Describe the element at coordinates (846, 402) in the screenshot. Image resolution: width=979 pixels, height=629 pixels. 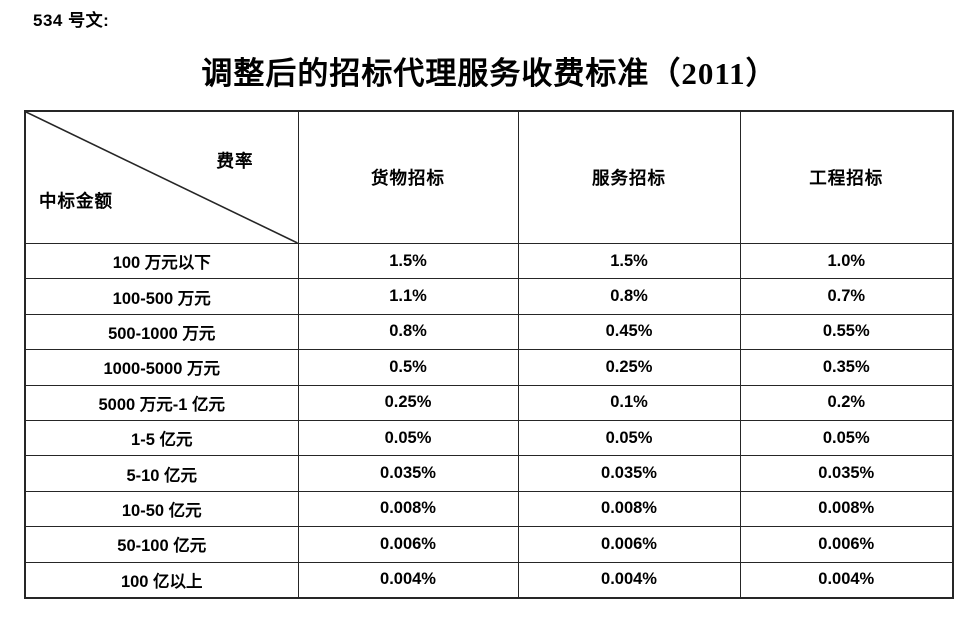
I see `rate-cell: 0.2%` at that location.